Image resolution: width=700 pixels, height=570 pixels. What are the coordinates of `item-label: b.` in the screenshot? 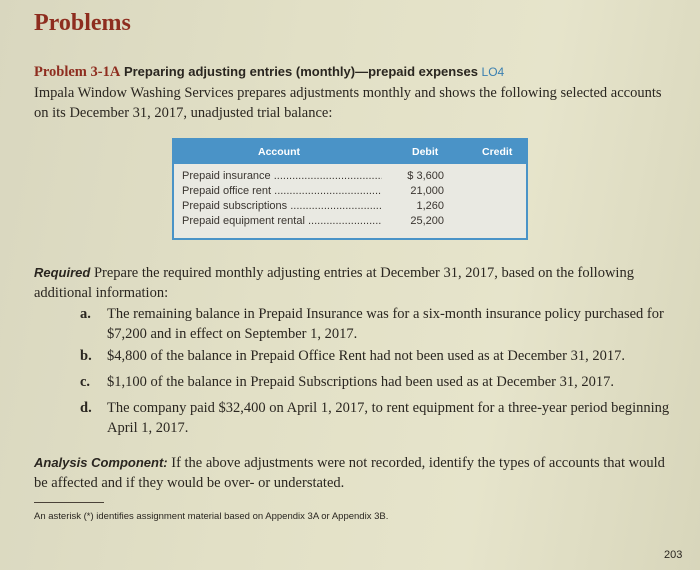 It's located at (86, 356).